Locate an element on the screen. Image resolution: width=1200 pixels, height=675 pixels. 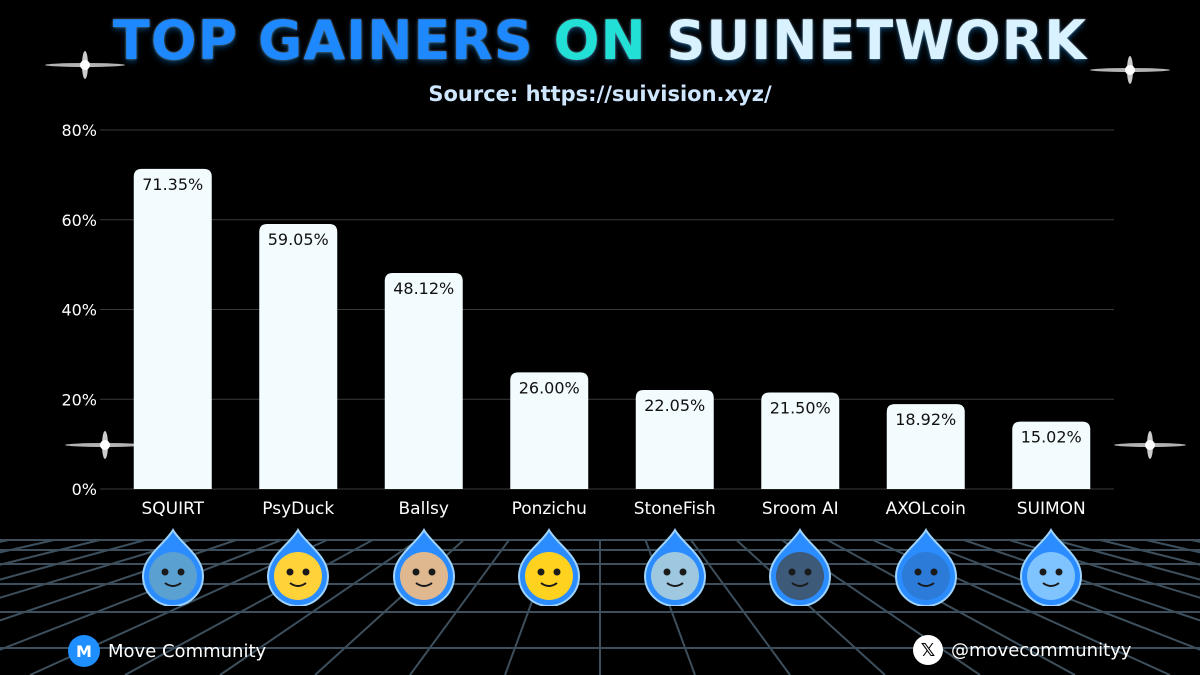
stonefish-avatar-icon is located at coordinates (674, 566).